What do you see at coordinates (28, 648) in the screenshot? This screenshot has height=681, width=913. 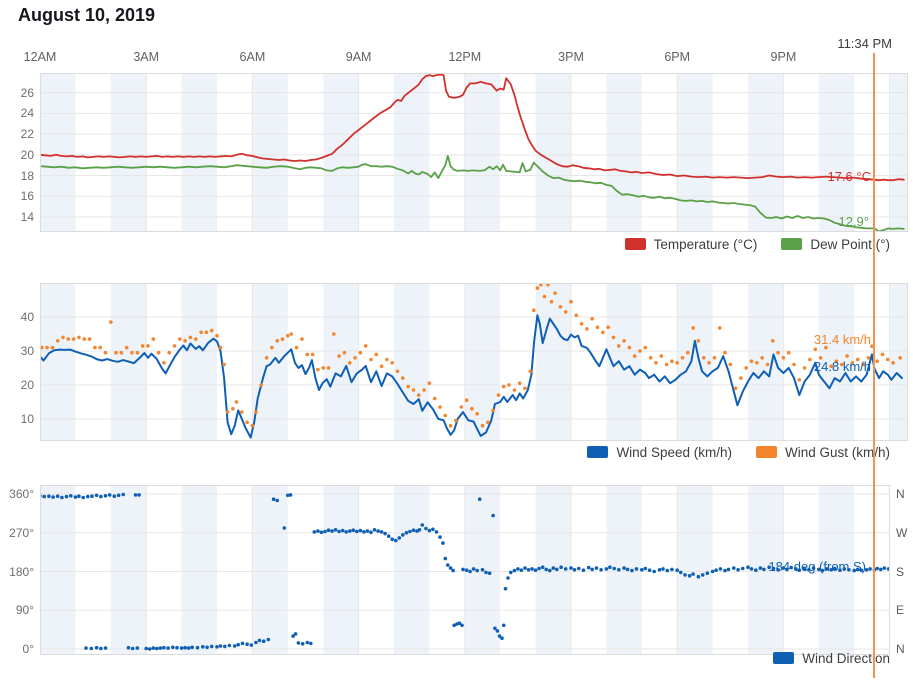 I see `y-tick-label: 0°` at bounding box center [28, 648].